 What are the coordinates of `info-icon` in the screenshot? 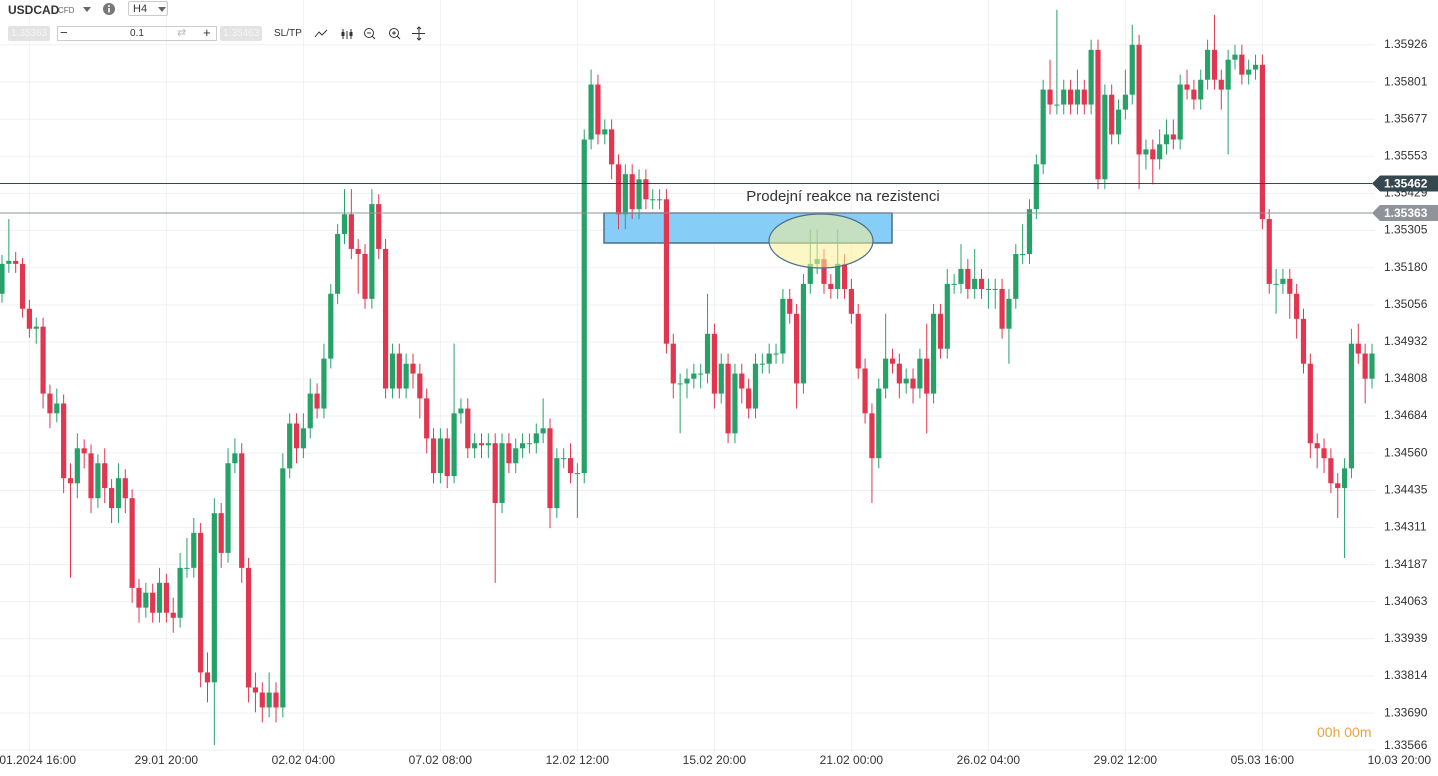 It's located at (109, 9).